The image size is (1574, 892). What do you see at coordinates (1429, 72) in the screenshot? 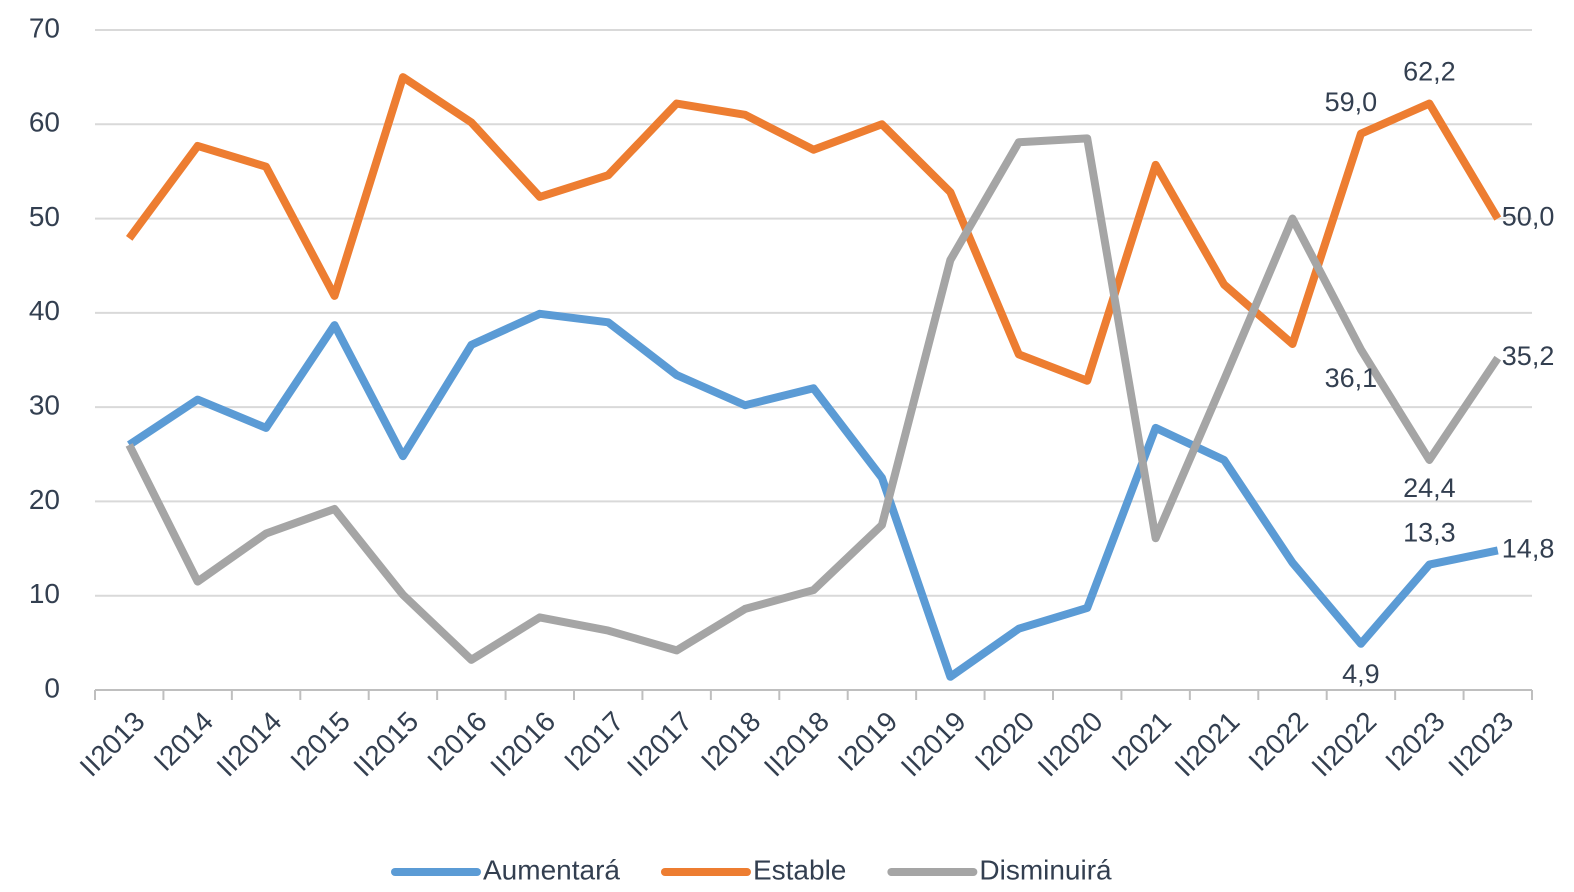
I see `value-label: 62,2` at bounding box center [1429, 72].